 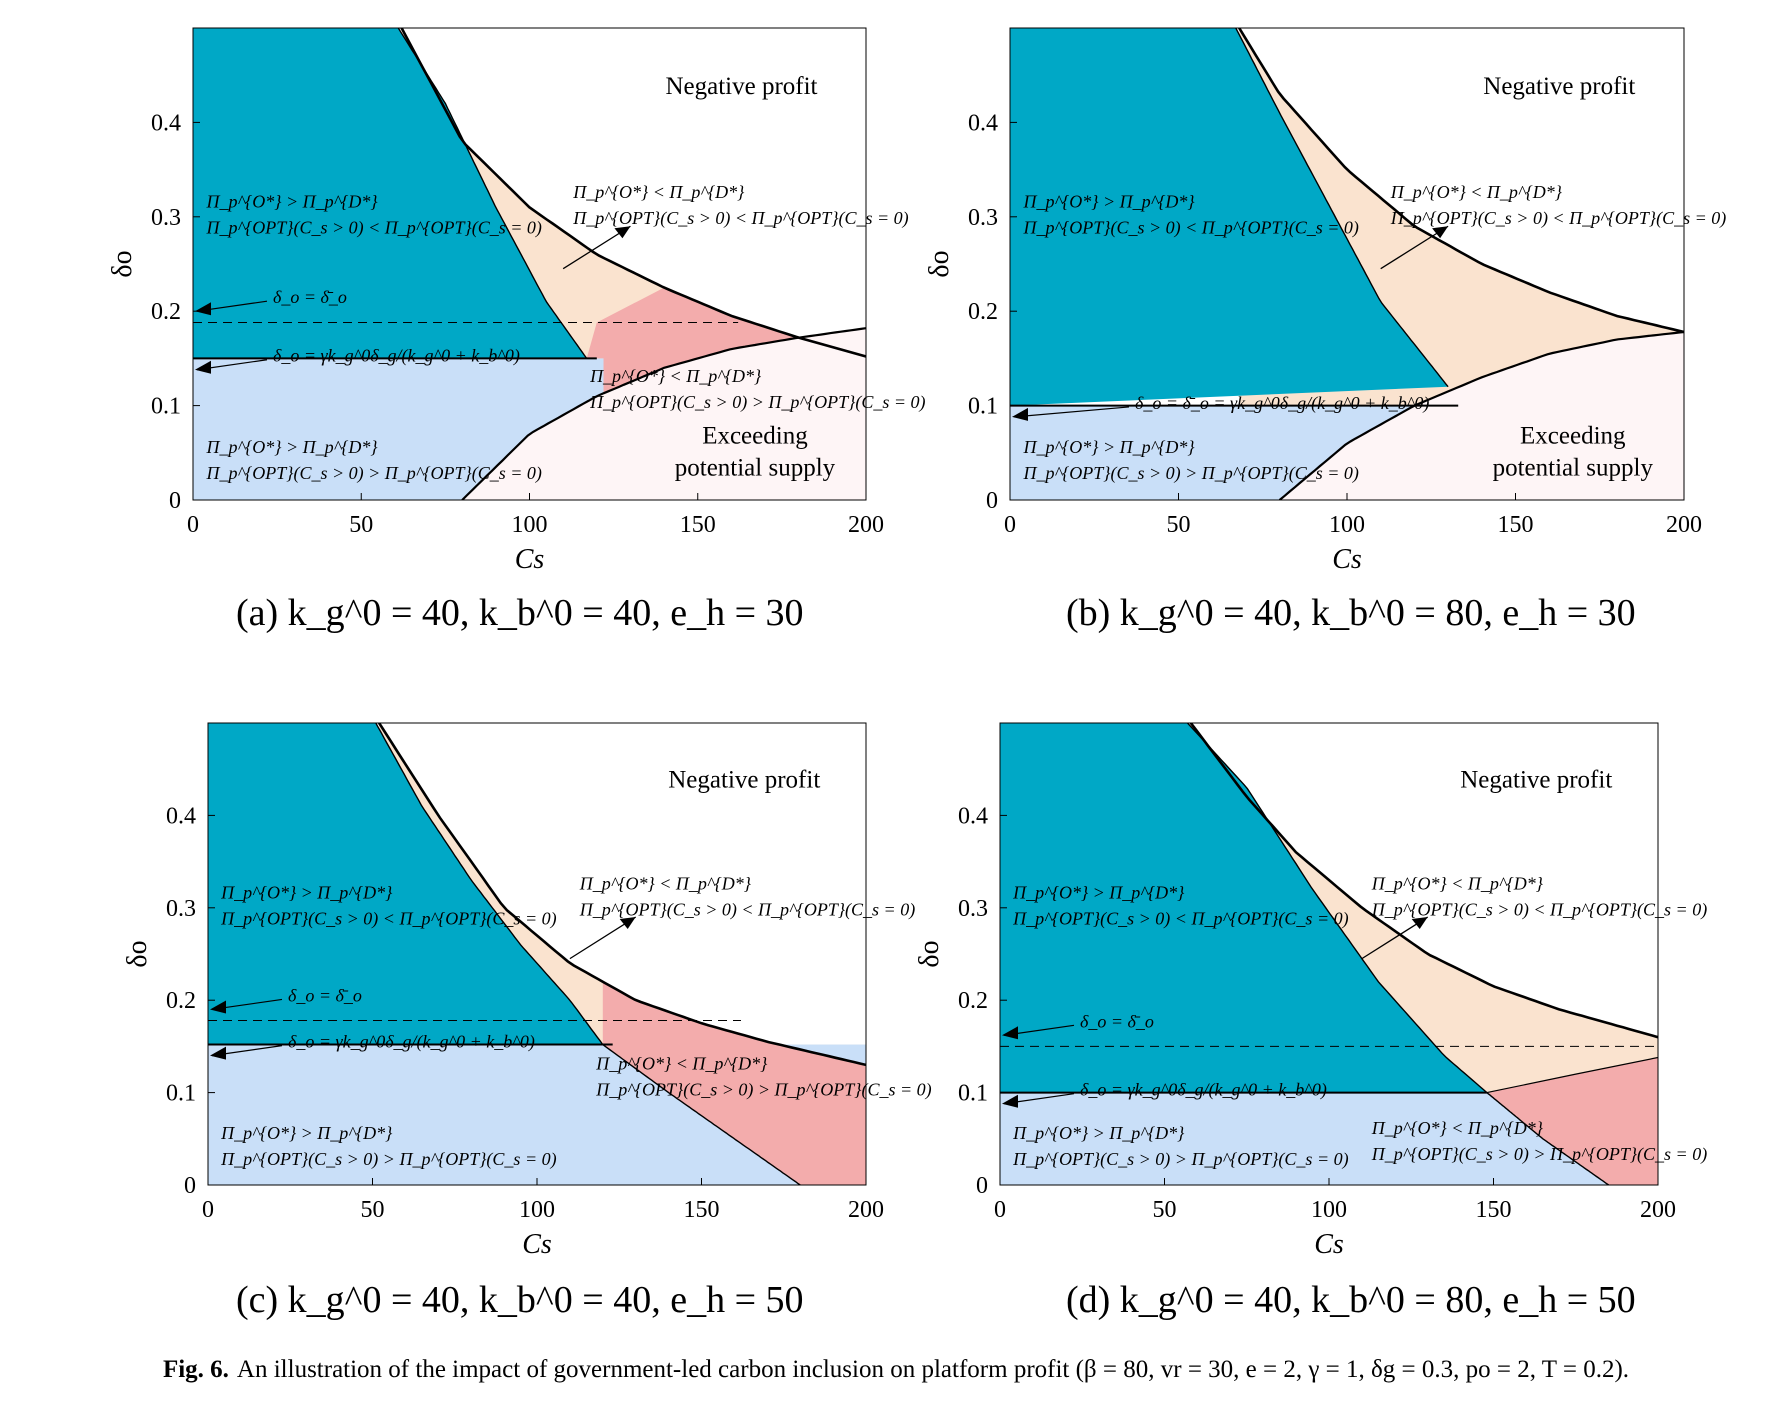 I want to click on delta-gamma-arrow-line, so click(x=1071, y=412).